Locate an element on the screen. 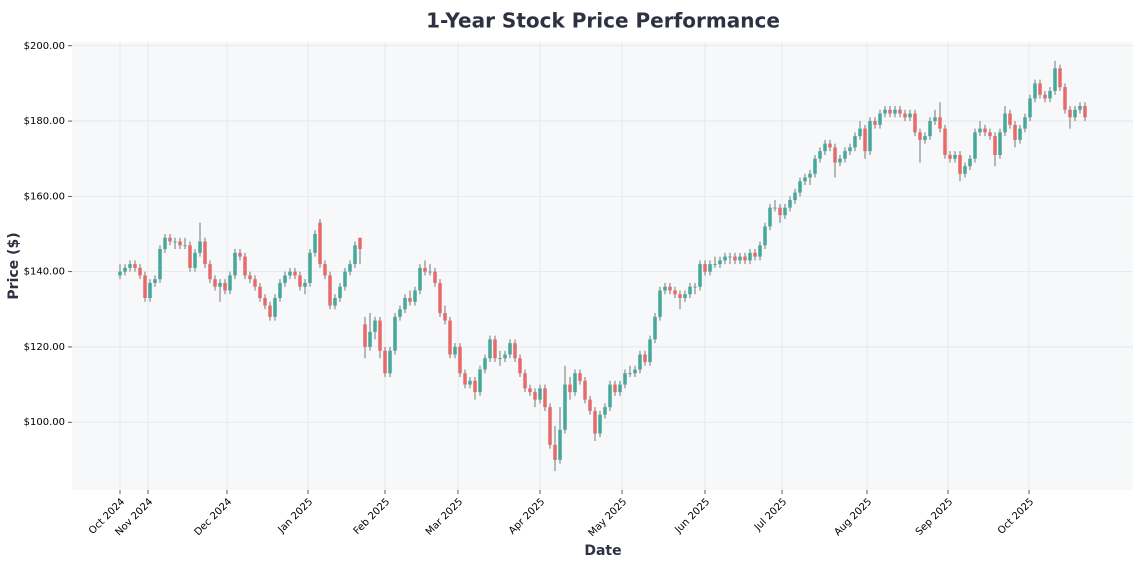  x-tick-label: Jan 2025 is located at coordinates (296, 516).